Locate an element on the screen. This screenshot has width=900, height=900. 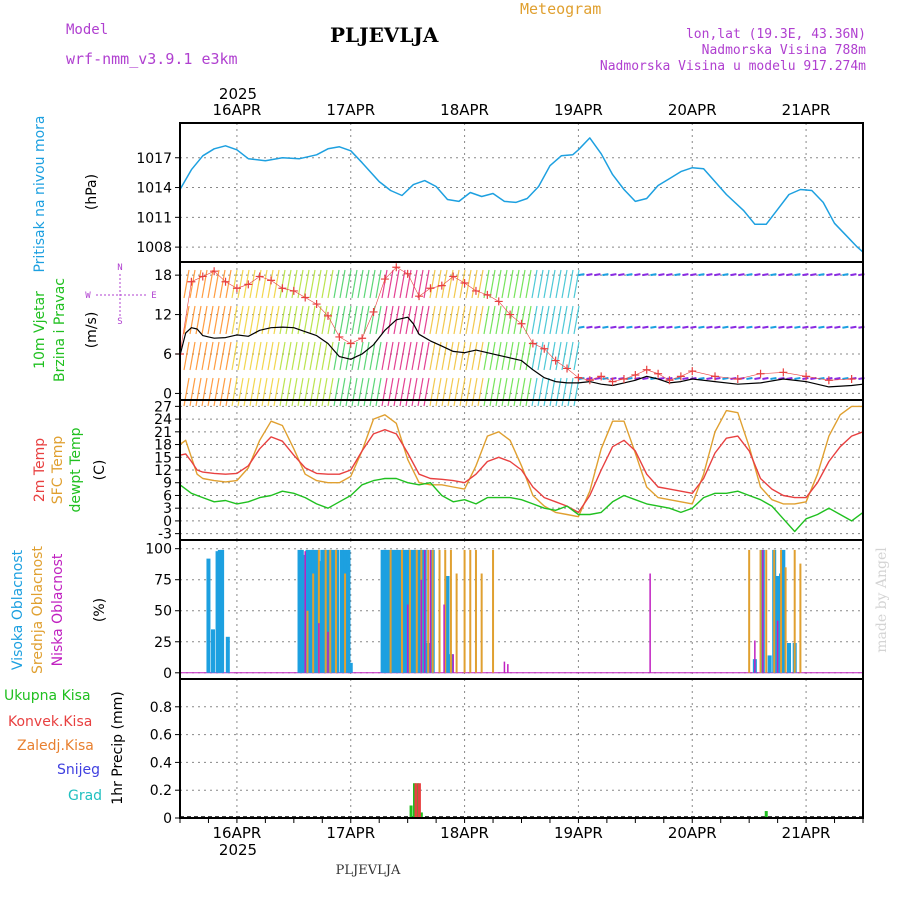
dewpt-title: dewpt Temp is located at coordinates (76, 469).